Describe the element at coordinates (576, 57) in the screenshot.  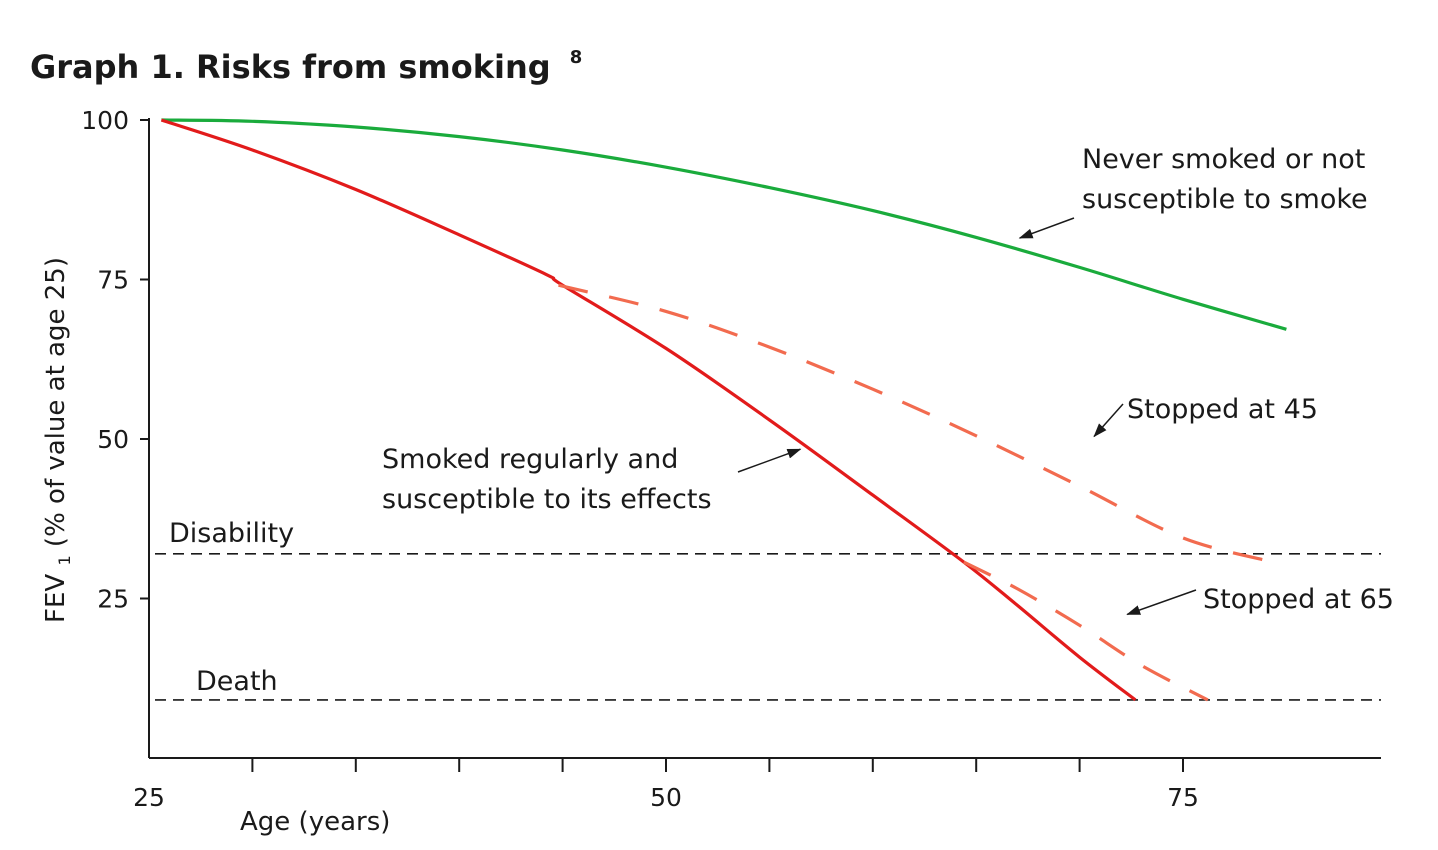
I see `chart-title-superscript: 8` at that location.